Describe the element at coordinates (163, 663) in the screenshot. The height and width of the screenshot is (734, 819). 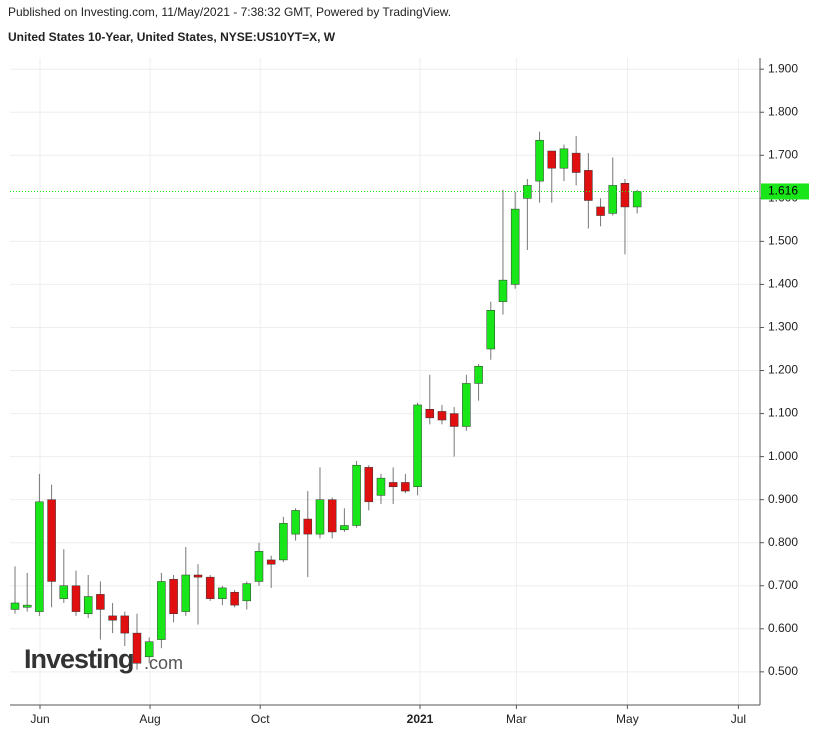
I see `watermark-suffix: .com` at that location.